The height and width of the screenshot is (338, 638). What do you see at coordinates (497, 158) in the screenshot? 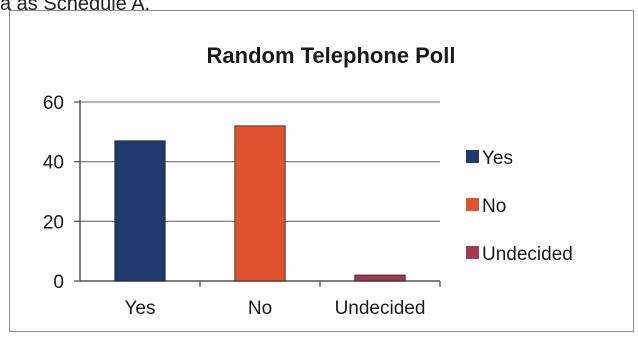
I see `legend-label-yes: Yes` at bounding box center [497, 158].